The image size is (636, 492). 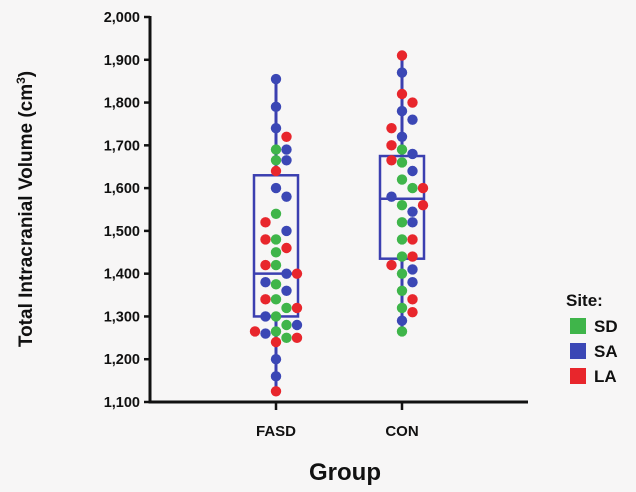 What do you see at coordinates (122, 403) in the screenshot?
I see `y-tick-label: 1,100` at bounding box center [122, 403].